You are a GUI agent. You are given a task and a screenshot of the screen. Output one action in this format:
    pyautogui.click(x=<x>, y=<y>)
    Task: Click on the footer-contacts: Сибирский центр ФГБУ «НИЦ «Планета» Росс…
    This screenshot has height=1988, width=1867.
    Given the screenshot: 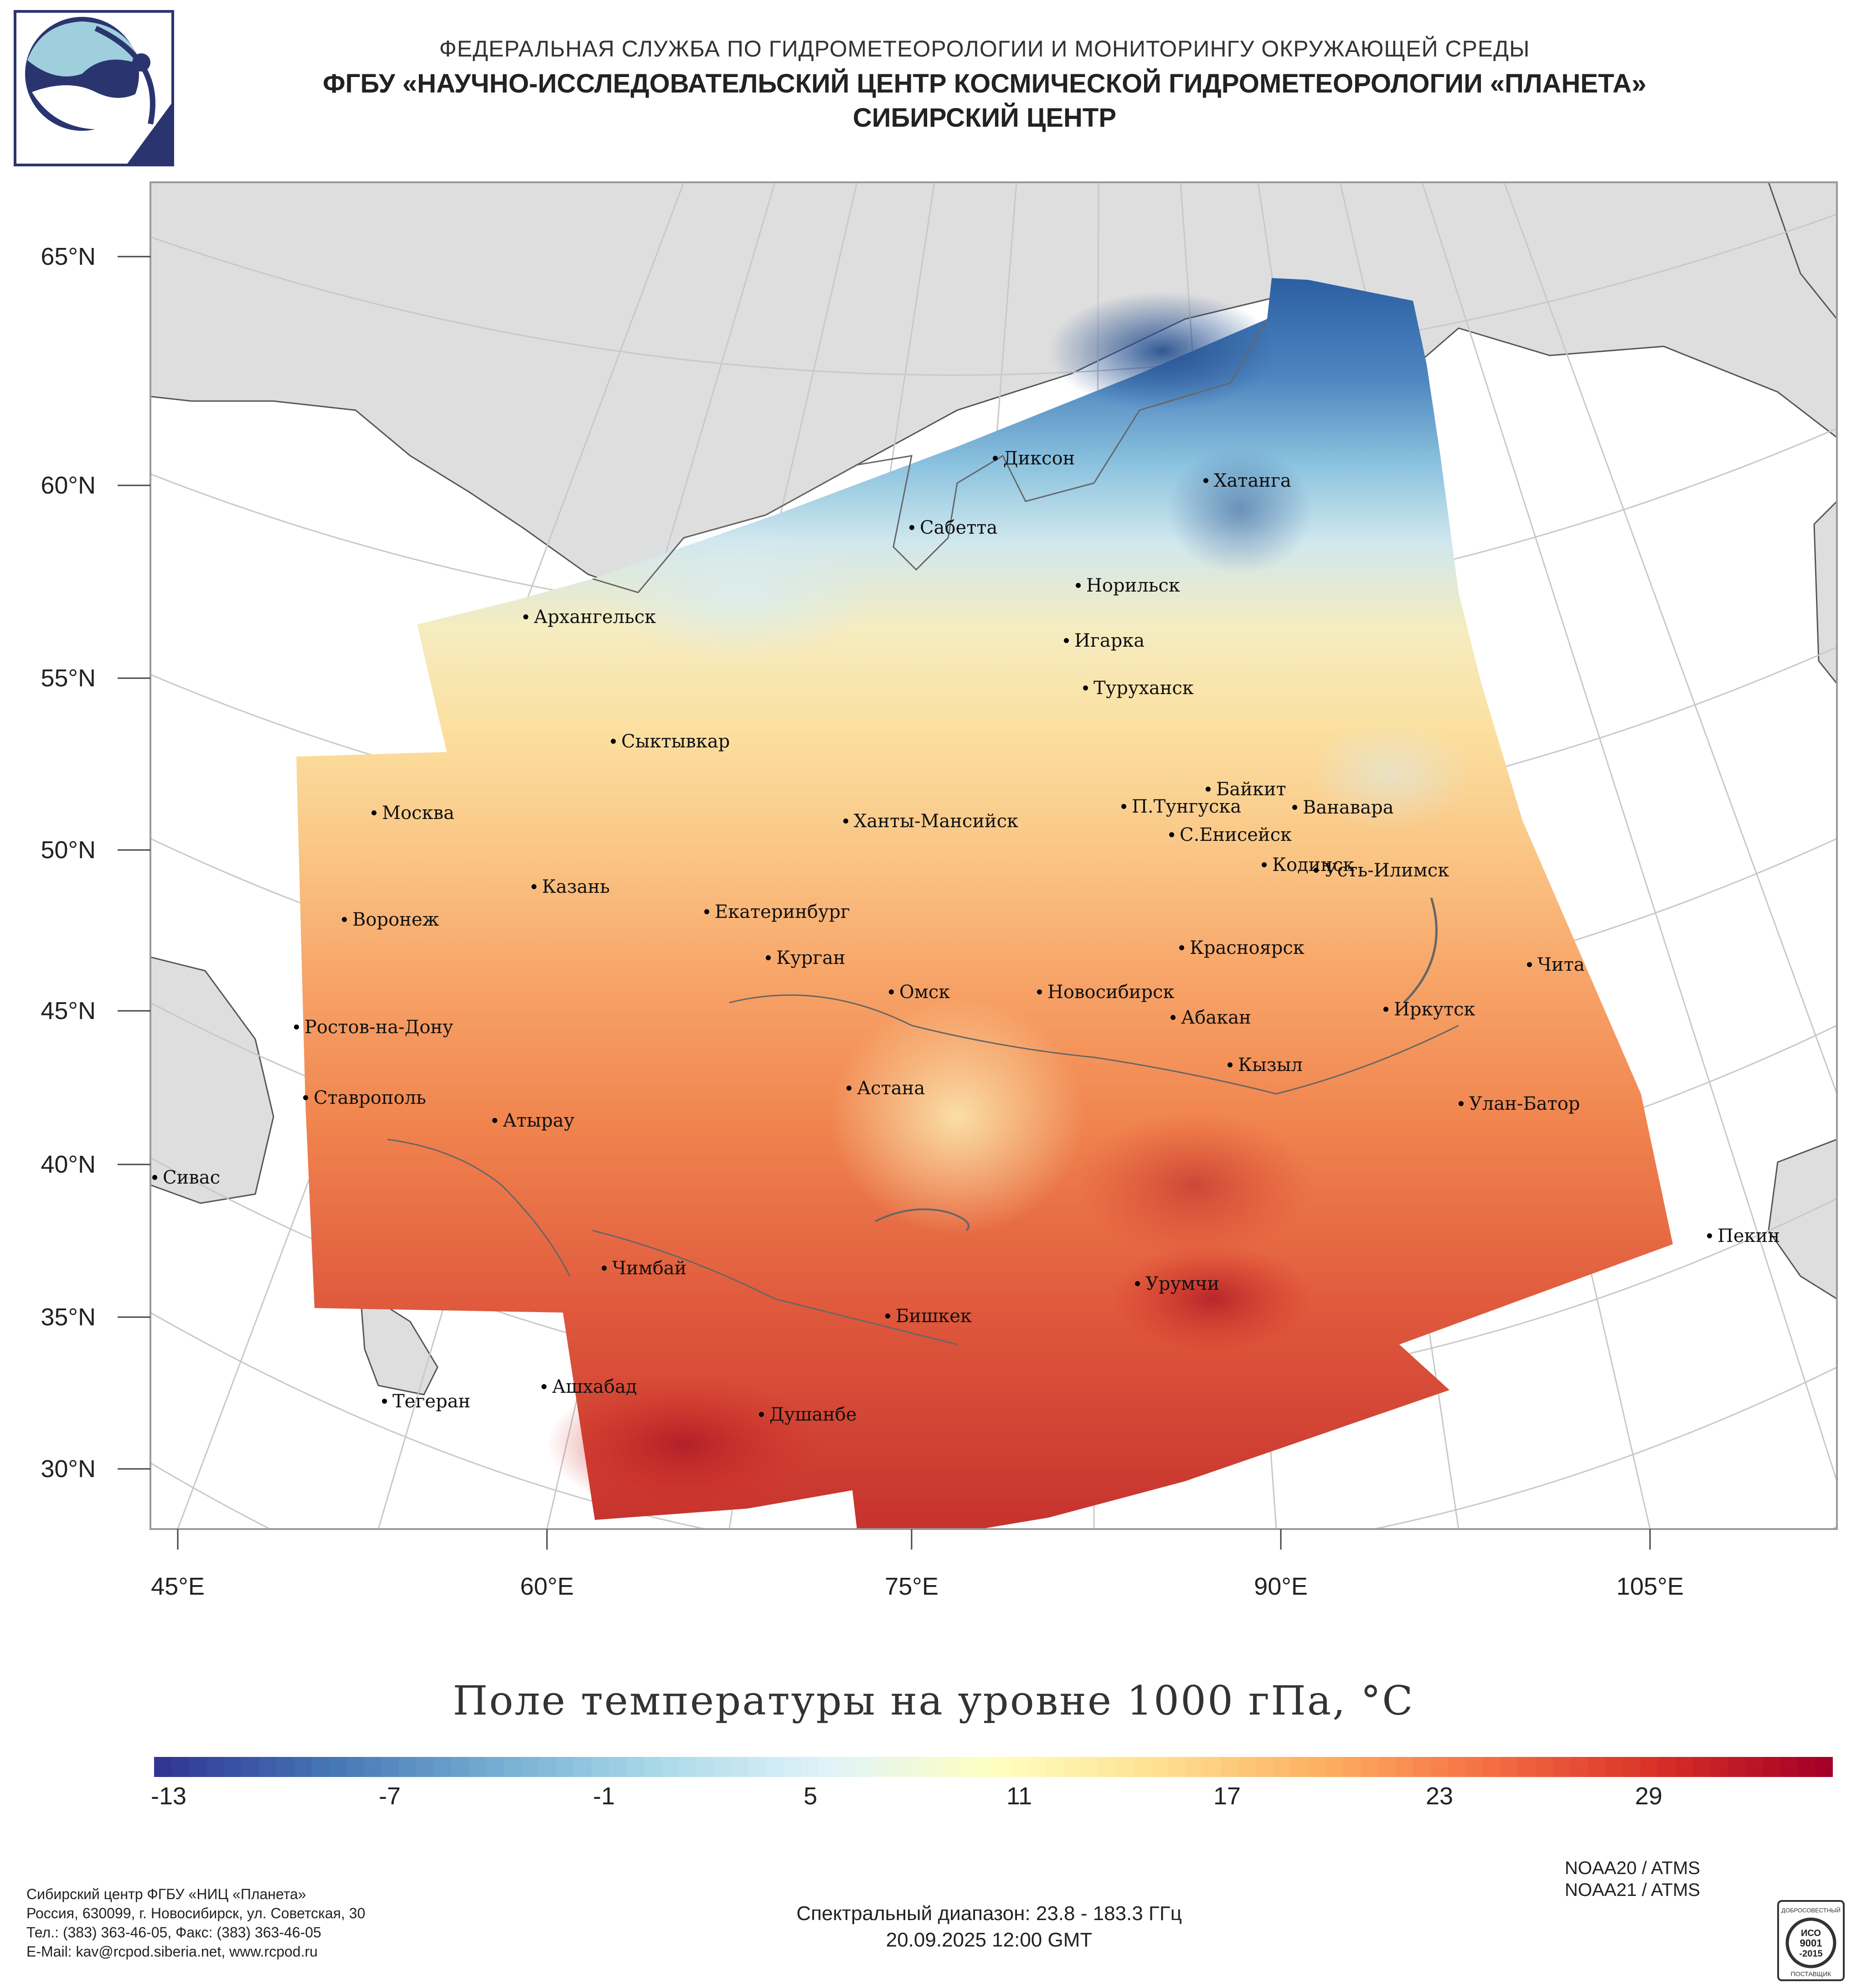 What is the action you would take?
    pyautogui.click(x=195, y=1923)
    